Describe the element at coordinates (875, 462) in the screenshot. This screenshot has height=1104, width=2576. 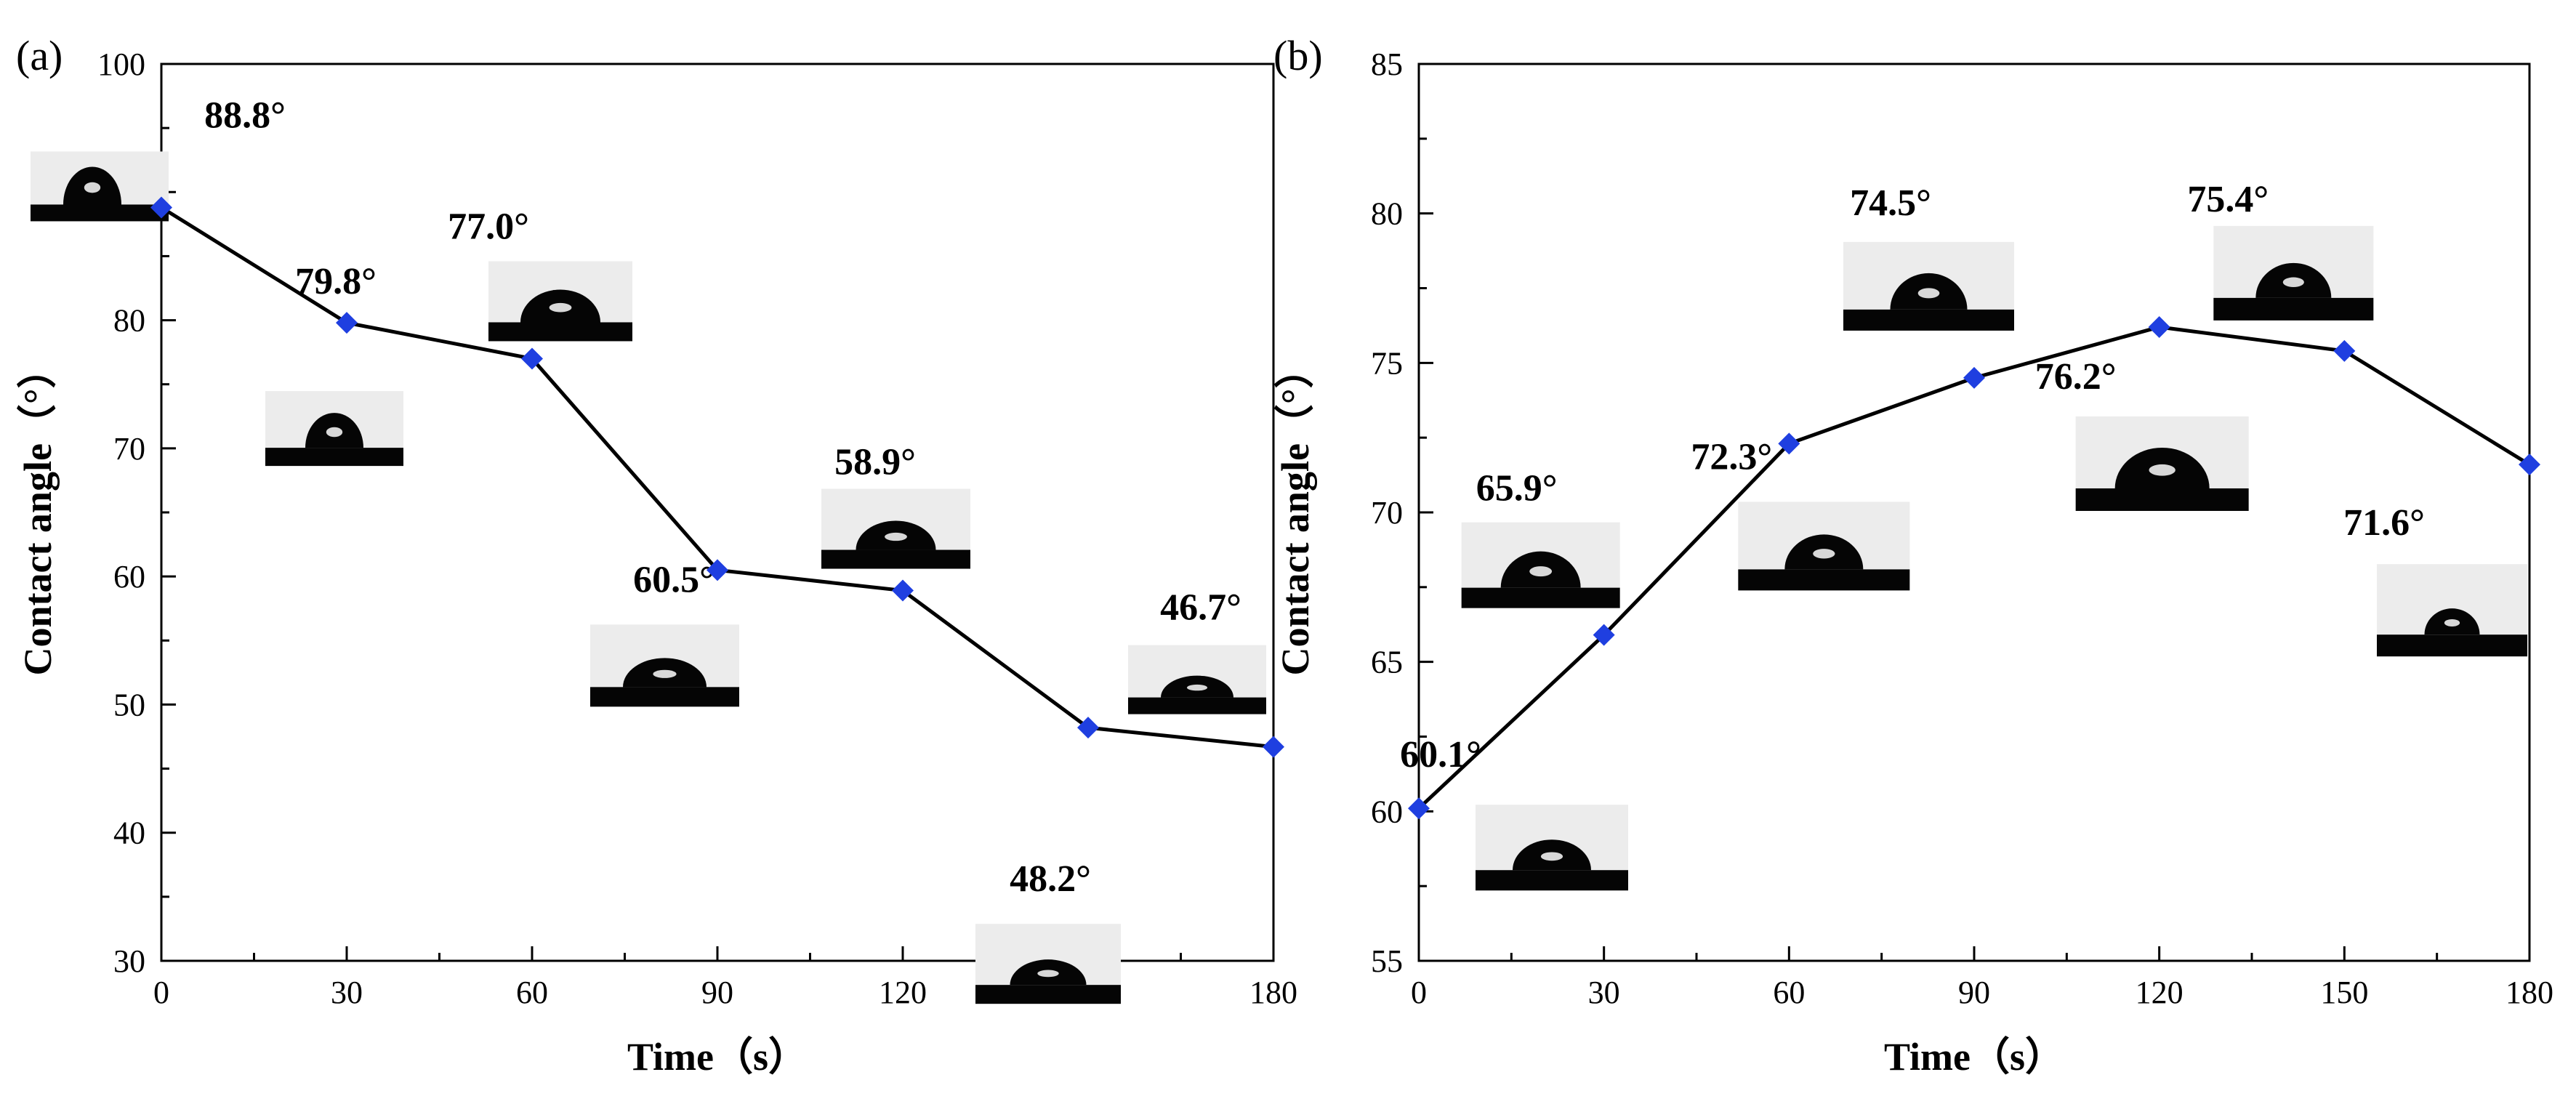
I see `contact-angle-label: 58.9°` at that location.